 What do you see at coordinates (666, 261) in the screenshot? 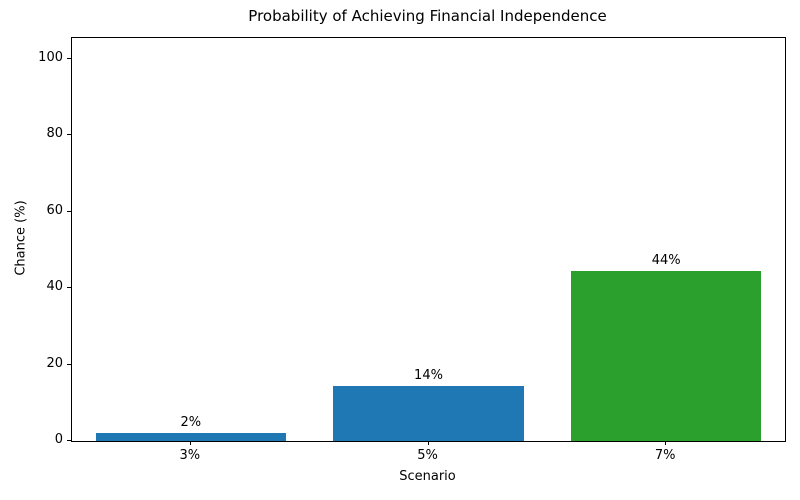
I see `bar-value-label: 44%` at bounding box center [666, 261].